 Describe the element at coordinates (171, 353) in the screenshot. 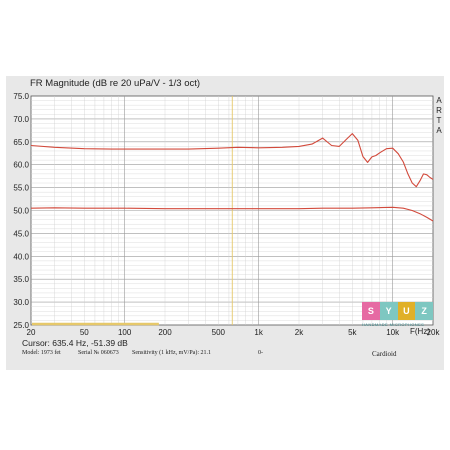

I see `footer-sensitivity: Sensitivity (1 kHz, mV/Pa): 21.1` at that location.